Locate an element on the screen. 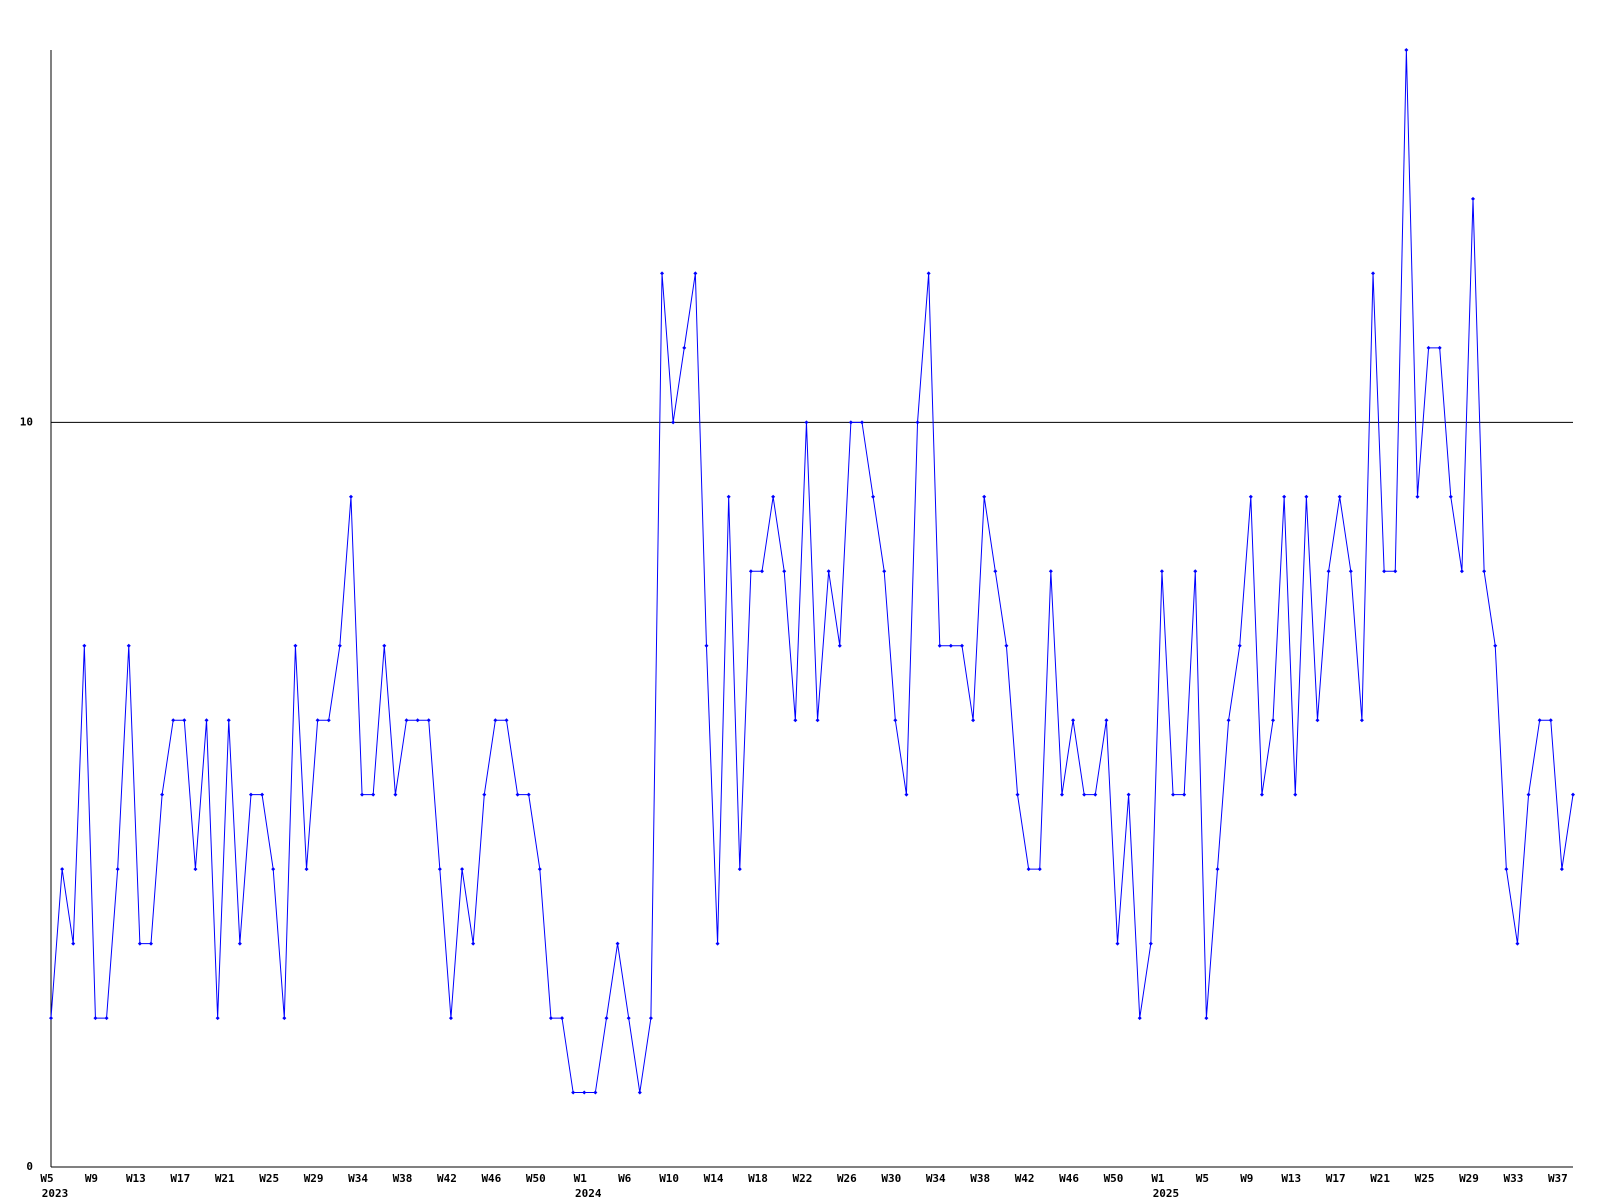 This screenshot has width=1600, height=1200. x-tick-label: W21 is located at coordinates (225, 1178).